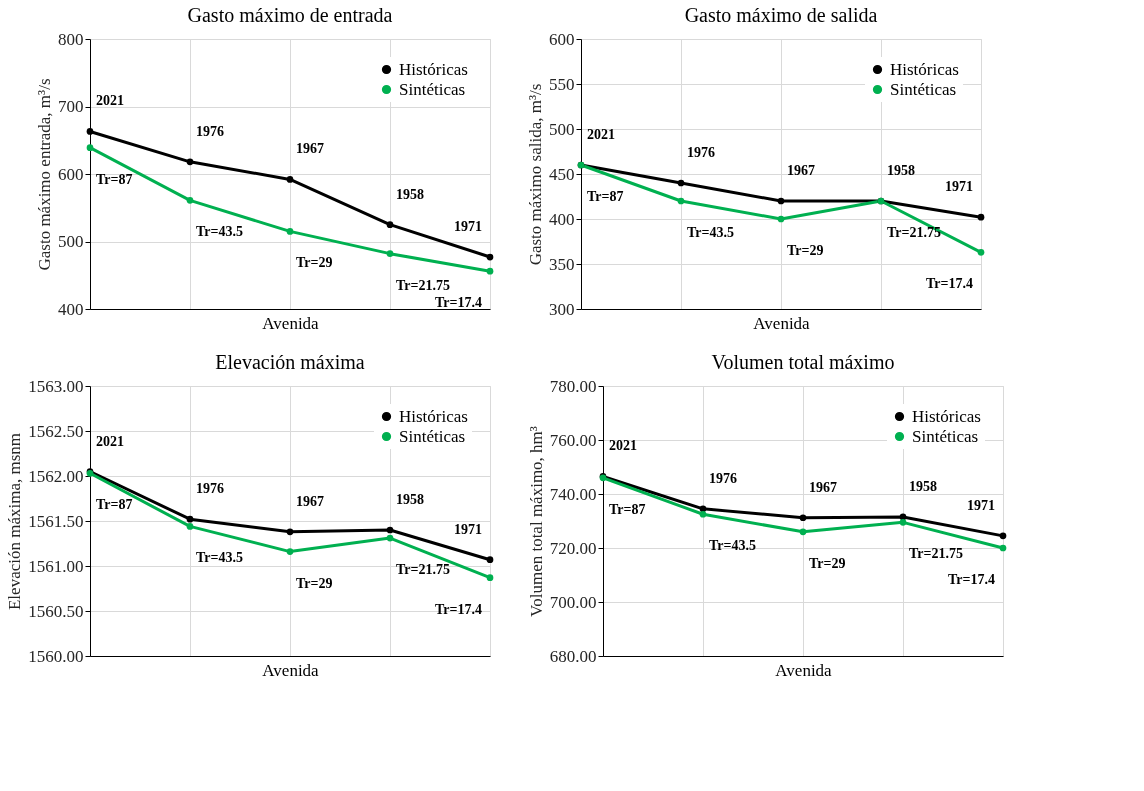  I want to click on y-tick-label: 700.00, so click(573, 602).